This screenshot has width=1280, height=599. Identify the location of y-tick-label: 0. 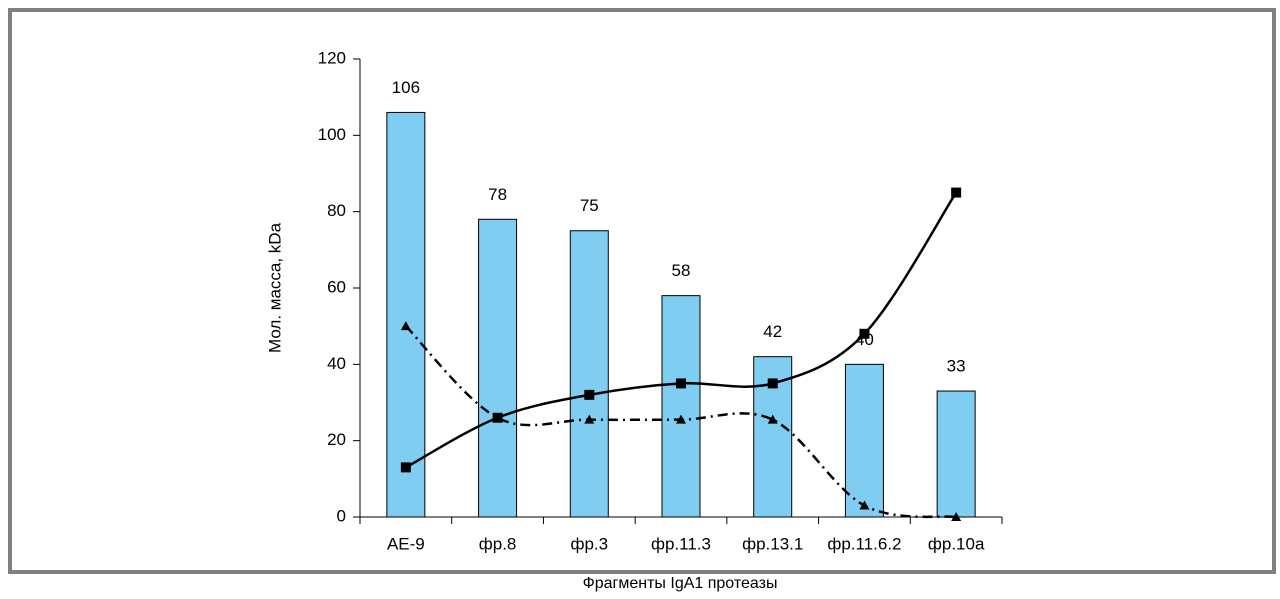
(341, 515).